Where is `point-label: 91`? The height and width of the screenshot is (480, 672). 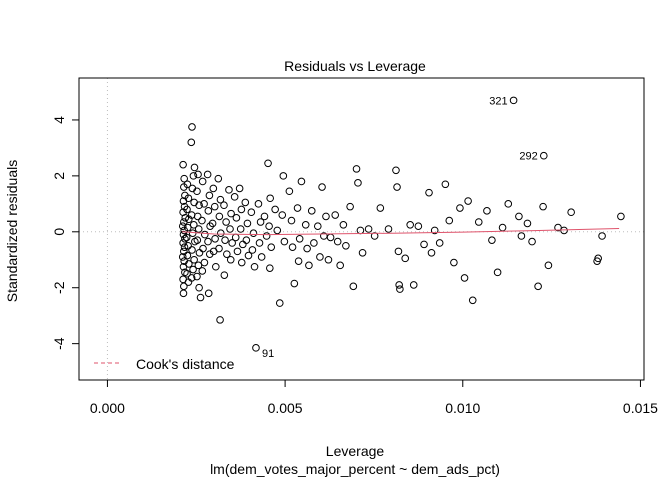
point-label: 91 is located at coordinates (268, 354).